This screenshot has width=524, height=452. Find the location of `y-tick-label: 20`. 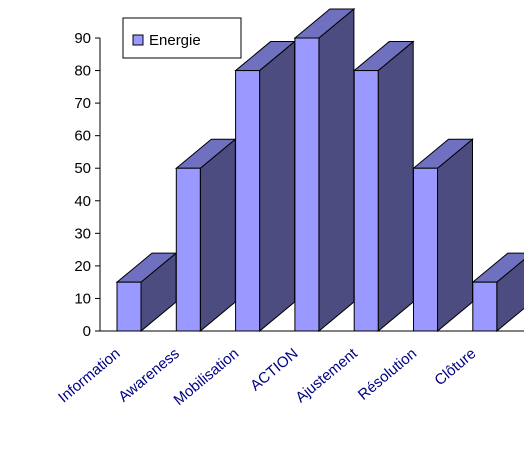

y-tick-label: 20 is located at coordinates (82, 266).